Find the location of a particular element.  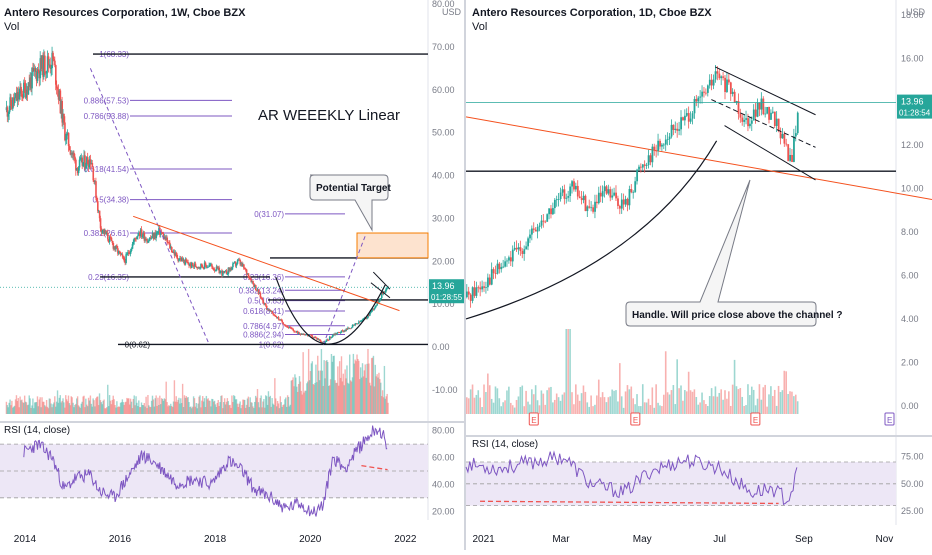

fib-level-label: 0.5(34.38) is located at coordinates (111, 200).